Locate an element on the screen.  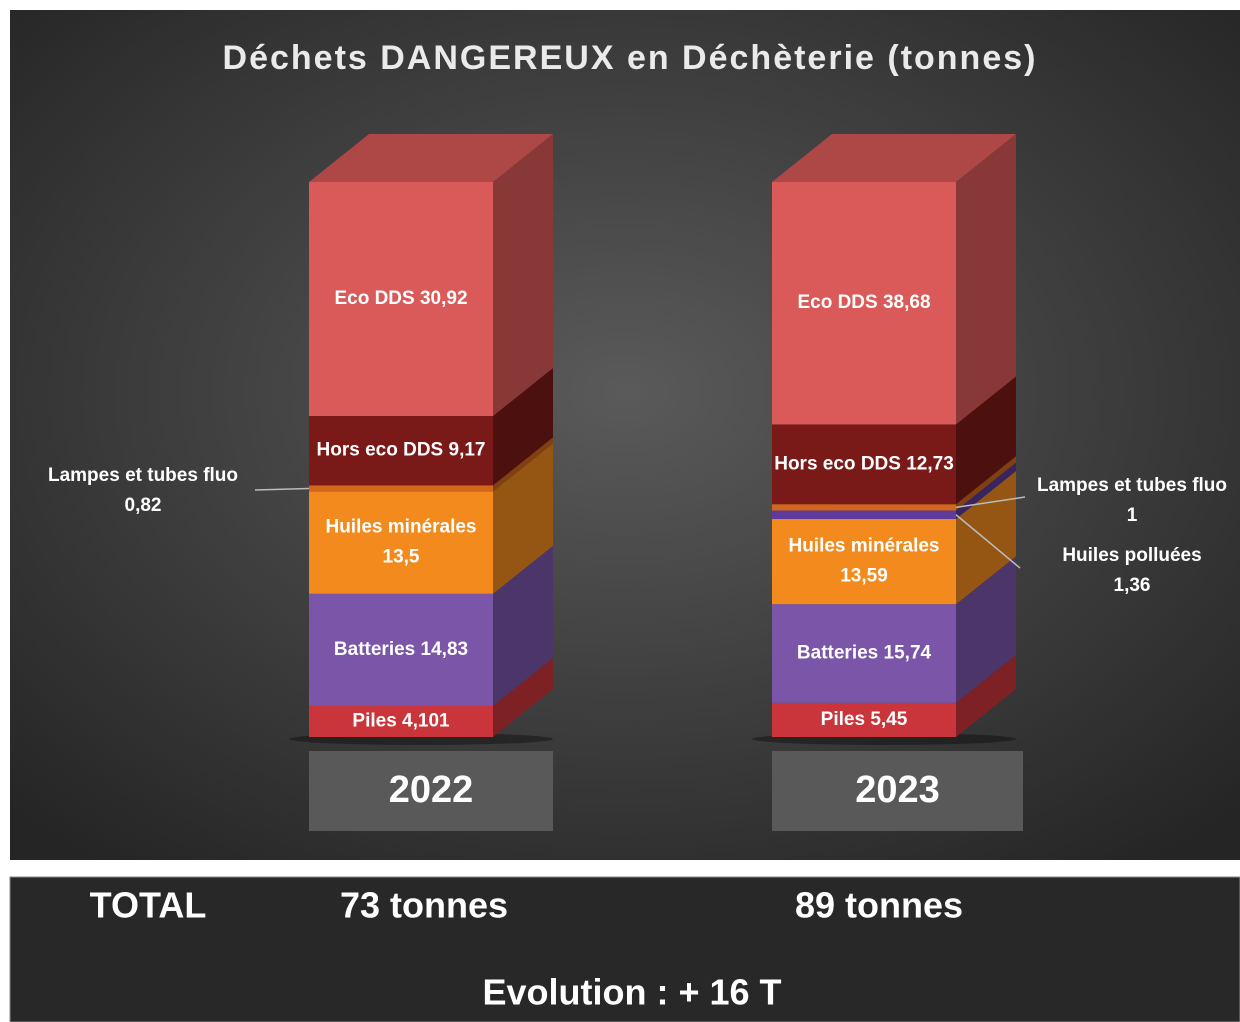
data-label: Hors eco DDS 12,73 is located at coordinates (864, 463).